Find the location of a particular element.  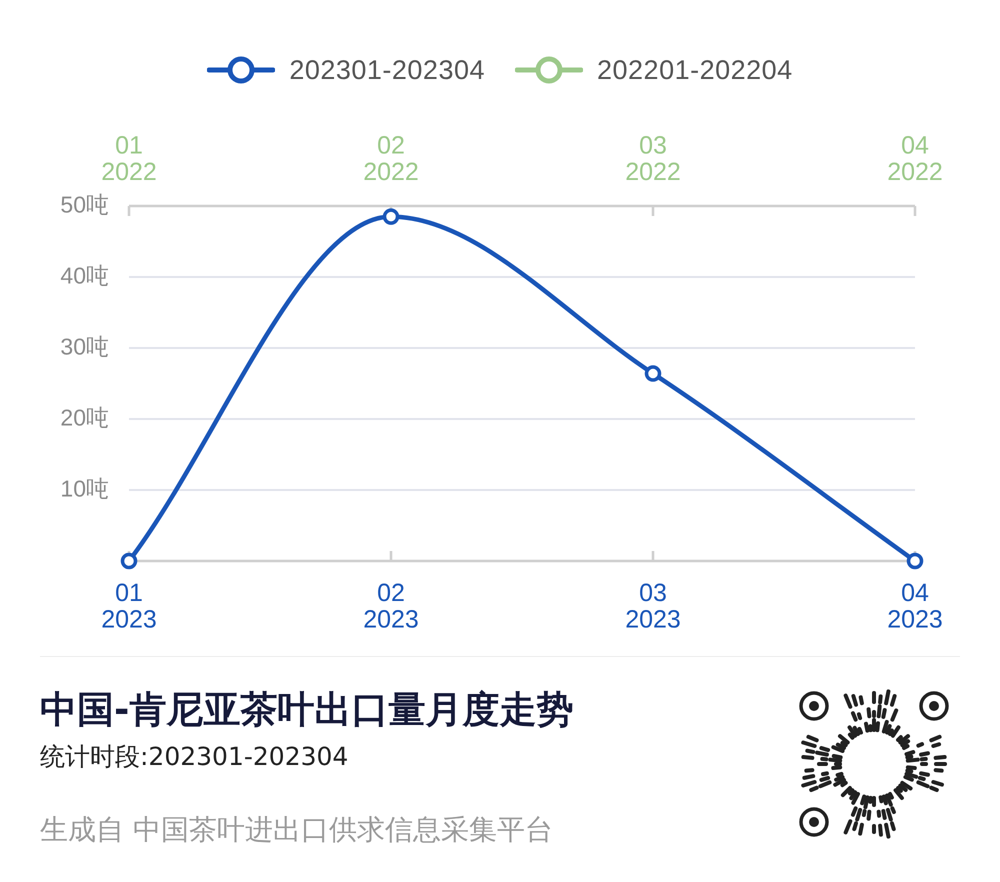

legend-label: 202201-202204 is located at coordinates (695, 70).